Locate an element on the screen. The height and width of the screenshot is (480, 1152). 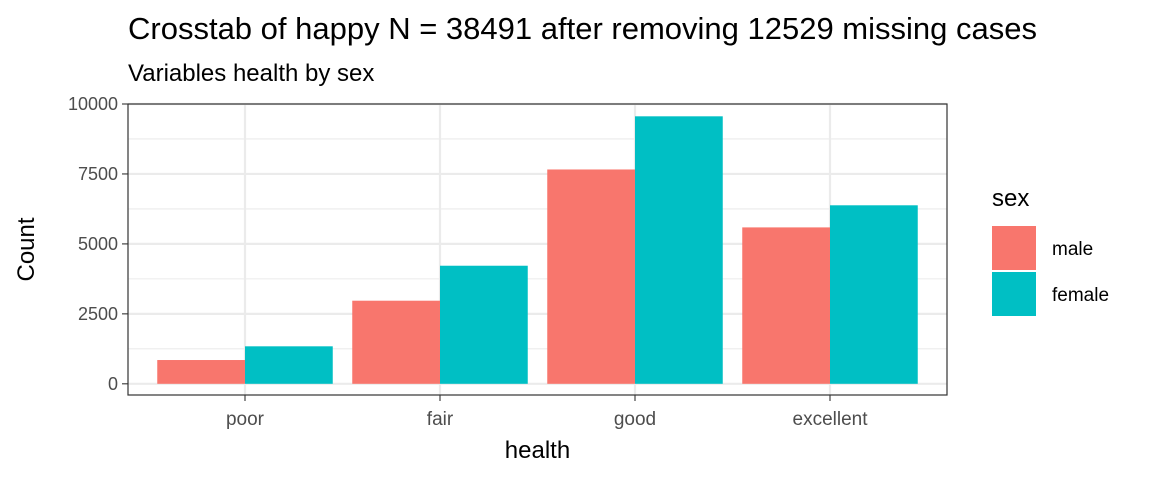
legend-label-female: female is located at coordinates (1080, 295).